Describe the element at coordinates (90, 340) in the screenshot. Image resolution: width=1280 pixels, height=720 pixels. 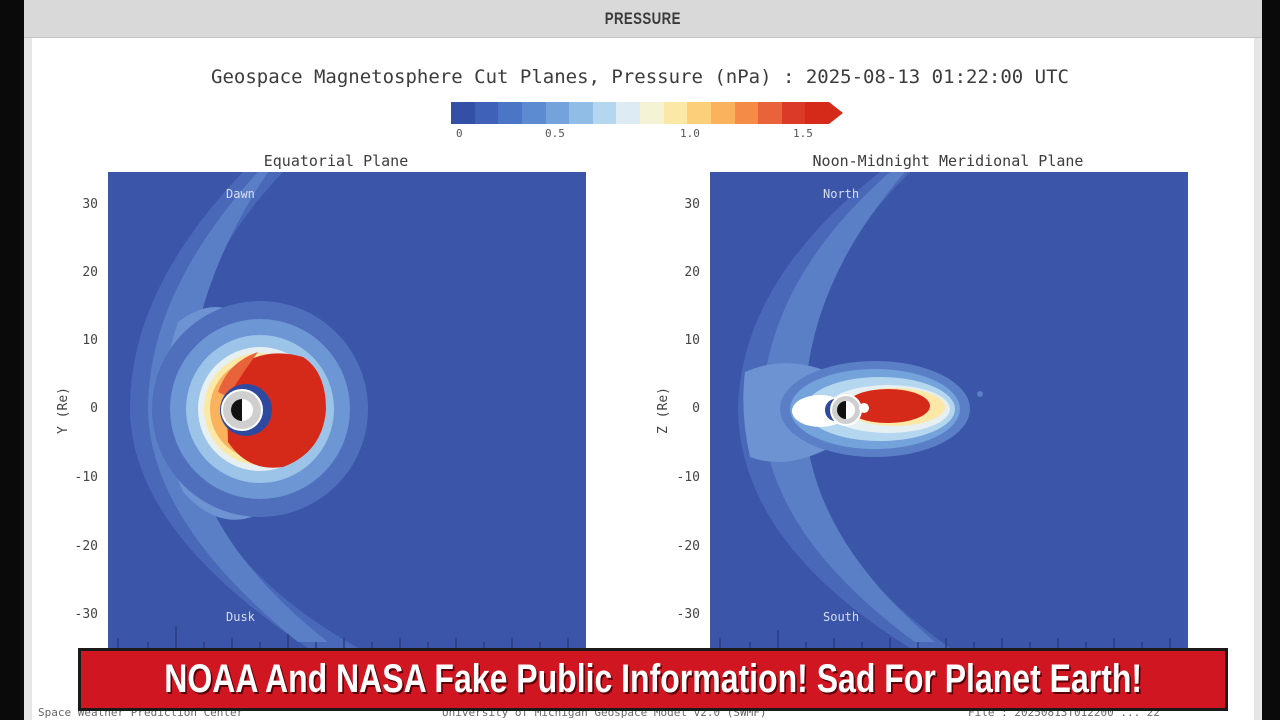
I see `left-ytick: 10` at that location.